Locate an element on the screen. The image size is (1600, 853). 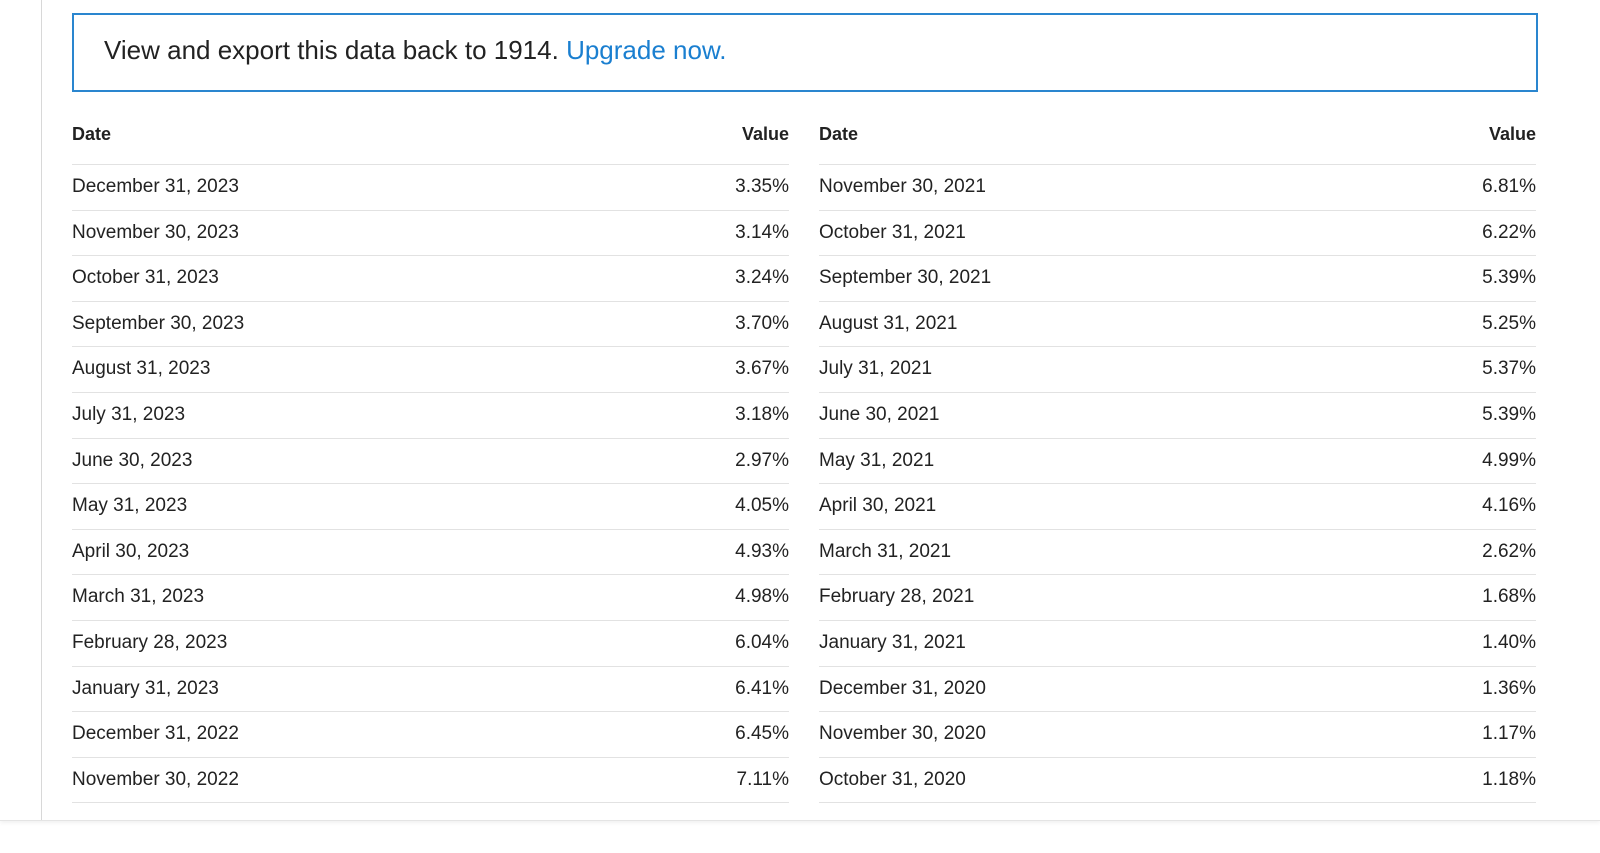
value-cell: 3.70% is located at coordinates (762, 323).